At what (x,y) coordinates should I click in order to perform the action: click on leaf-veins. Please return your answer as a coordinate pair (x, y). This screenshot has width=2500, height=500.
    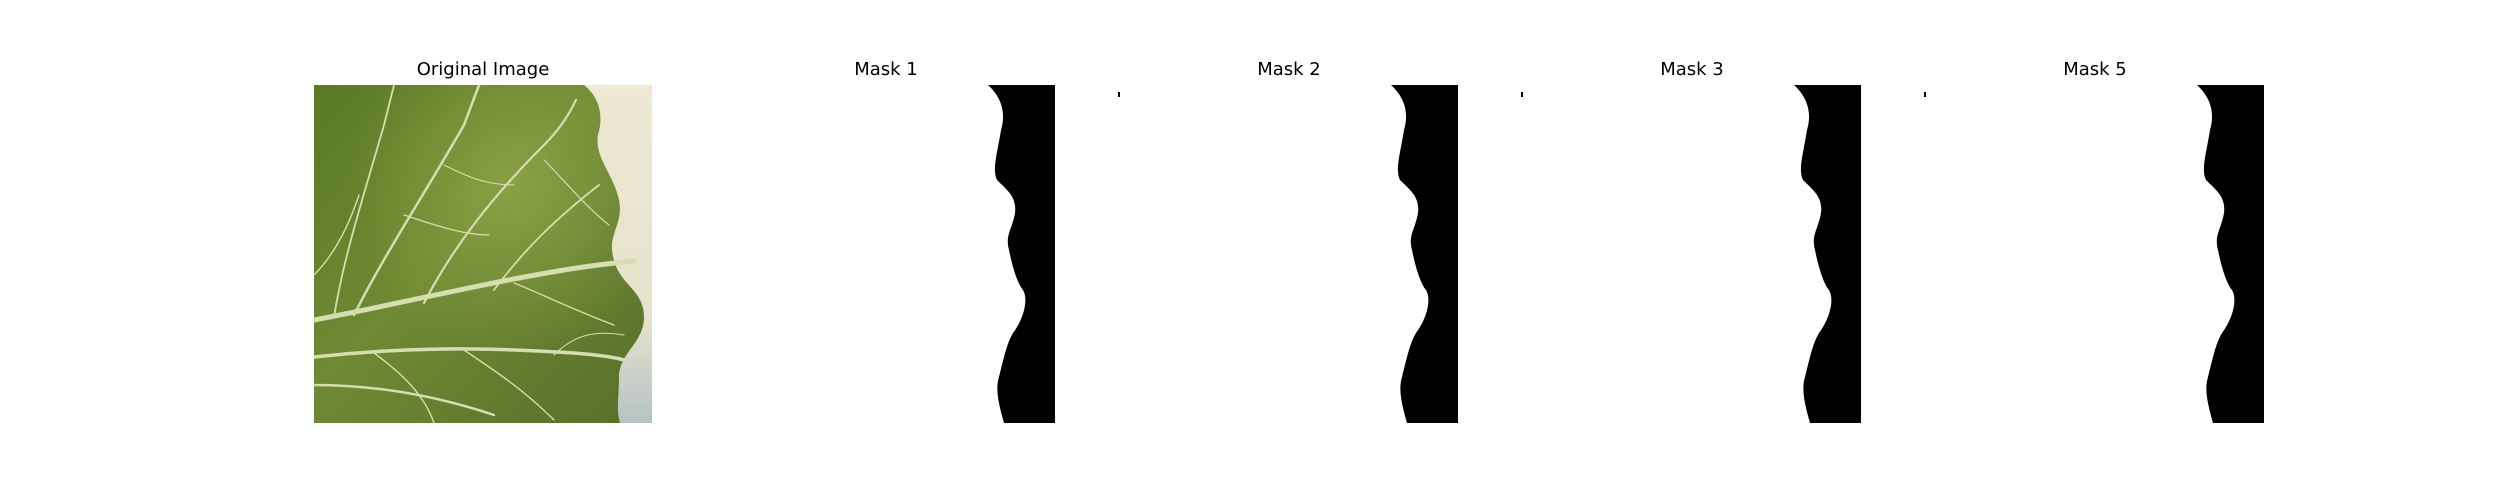
    Looking at the image, I should click on (475, 254).